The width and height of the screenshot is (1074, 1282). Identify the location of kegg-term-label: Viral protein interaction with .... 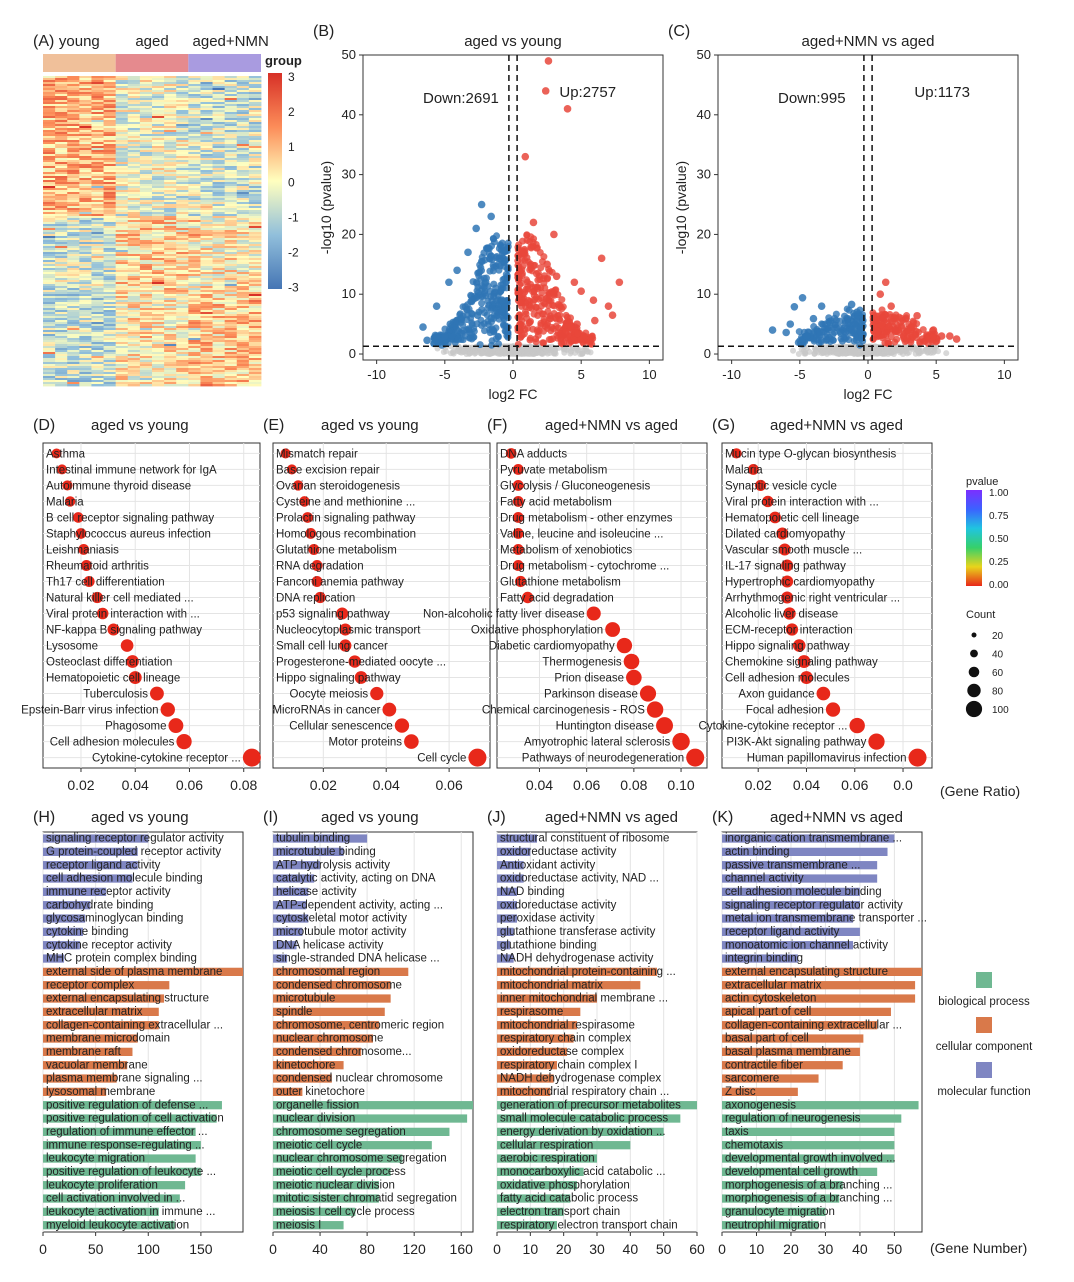
(123, 615).